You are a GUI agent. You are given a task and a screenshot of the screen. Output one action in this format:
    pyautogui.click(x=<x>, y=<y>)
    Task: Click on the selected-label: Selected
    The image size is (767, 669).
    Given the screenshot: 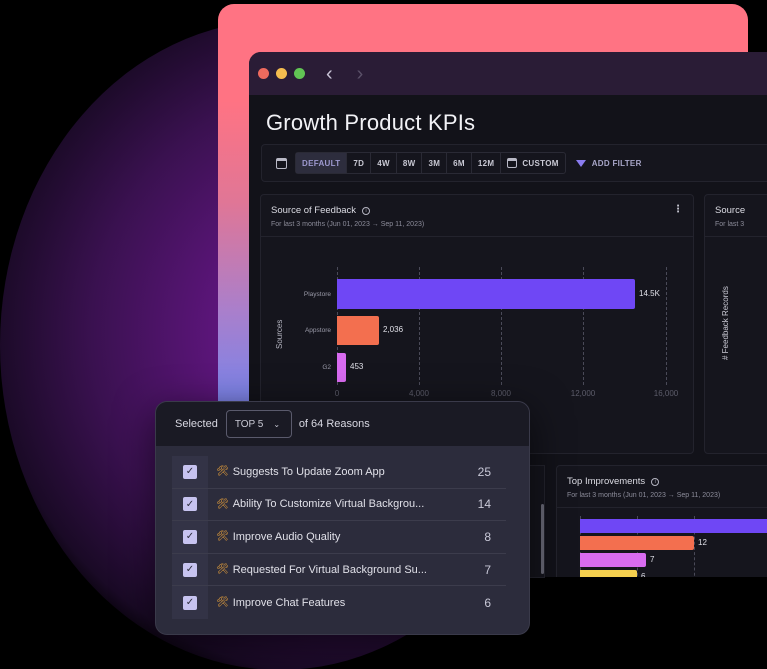 What is the action you would take?
    pyautogui.click(x=196, y=424)
    